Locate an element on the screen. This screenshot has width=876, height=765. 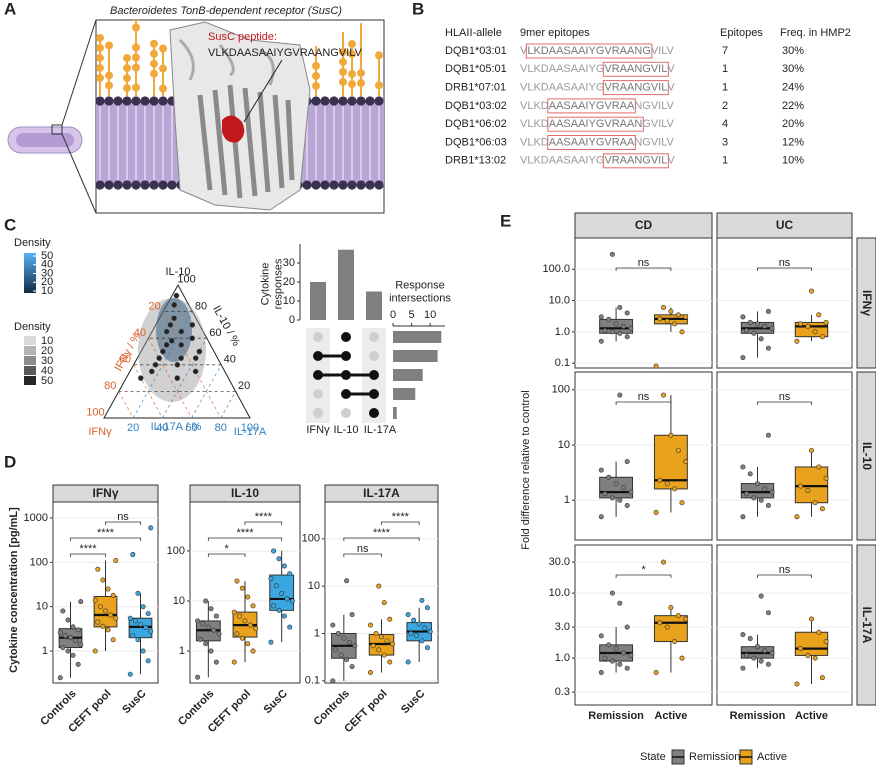
x-tick-label: SusC is located at coordinates (134, 702).